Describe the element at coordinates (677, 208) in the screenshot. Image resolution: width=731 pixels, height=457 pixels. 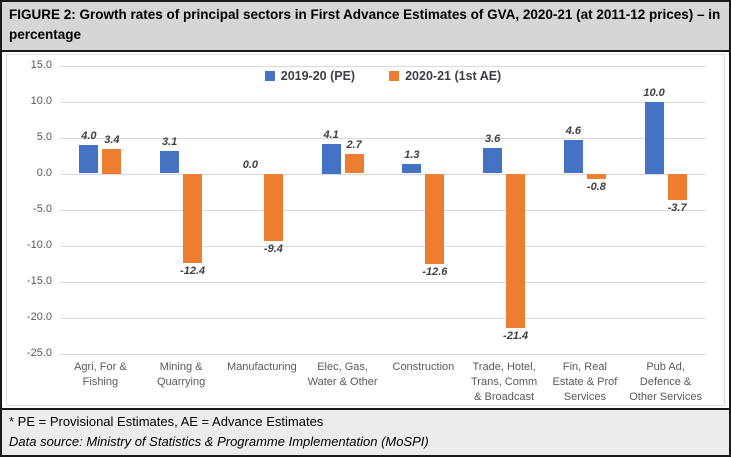
I see `bar-value-label: -3.7` at that location.